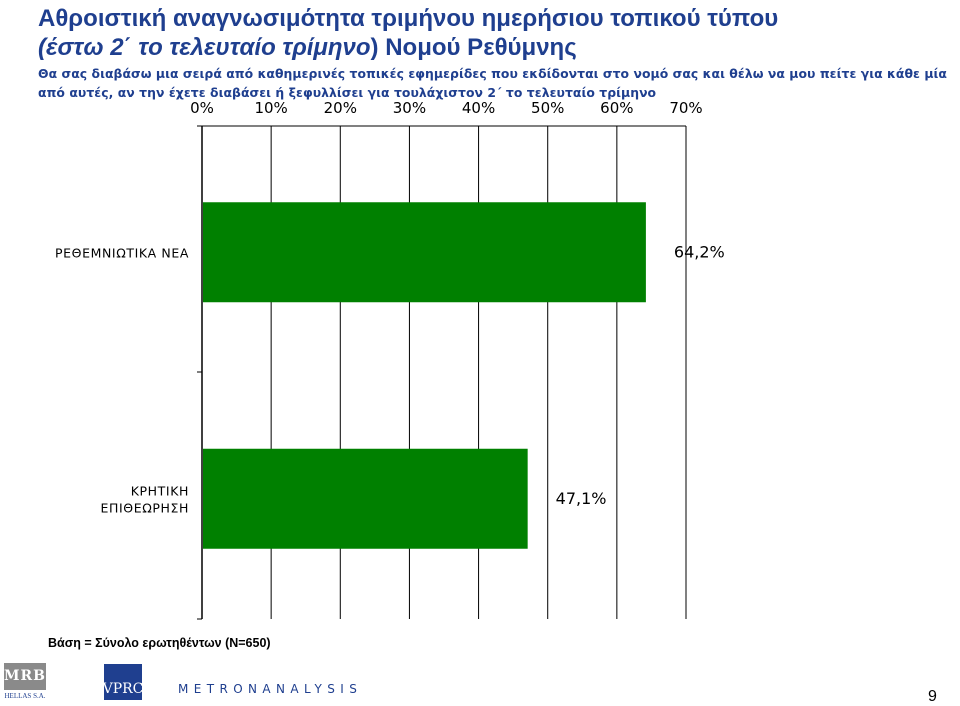 Image resolution: width=960 pixels, height=706 pixels. Describe the element at coordinates (25, 696) in the screenshot. I see `mrb-logo-sub: HELLAS S.A.` at that location.